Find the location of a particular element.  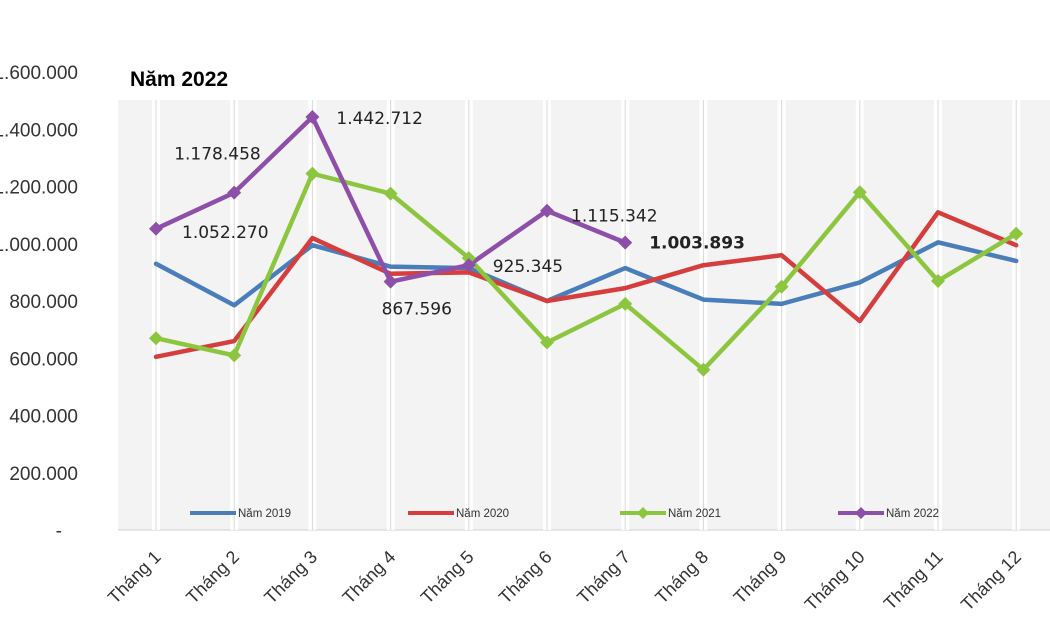

data-label: 1.178.458 is located at coordinates (217, 155).